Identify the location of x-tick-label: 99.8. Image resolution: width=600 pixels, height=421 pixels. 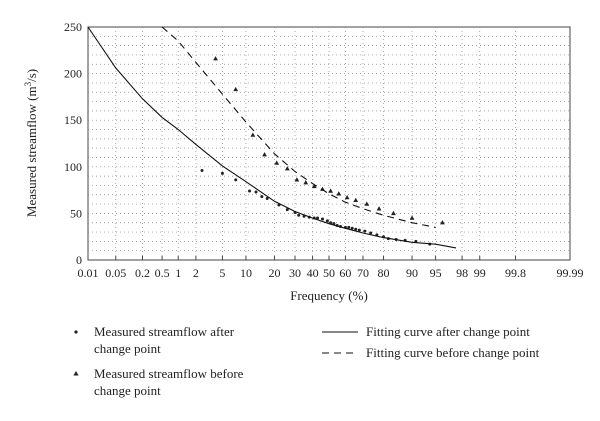
(515, 273).